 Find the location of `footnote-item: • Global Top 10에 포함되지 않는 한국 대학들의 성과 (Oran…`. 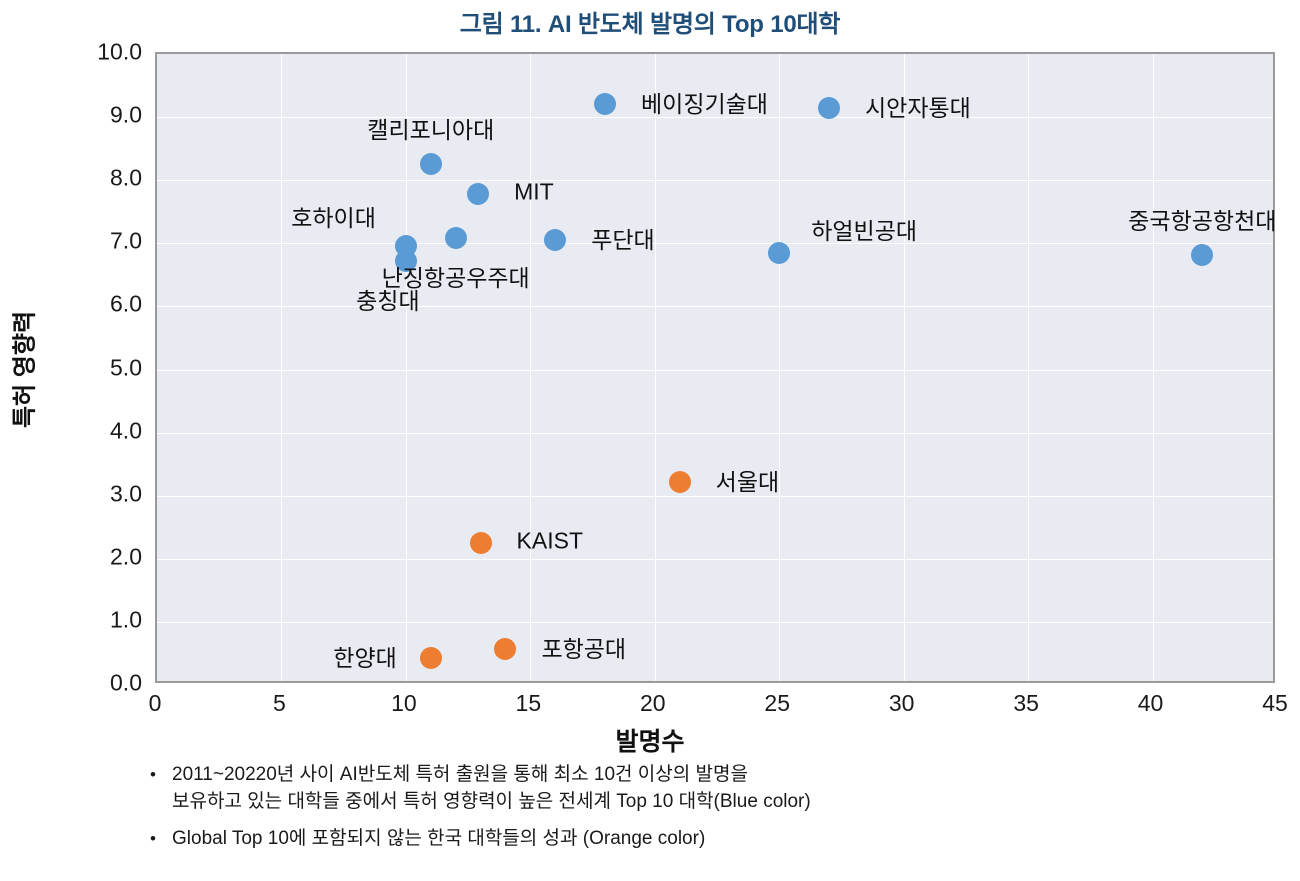

footnote-item: • Global Top 10에 포함되지 않는 한국 대학들의 성과 (Oran… is located at coordinates (650, 839).